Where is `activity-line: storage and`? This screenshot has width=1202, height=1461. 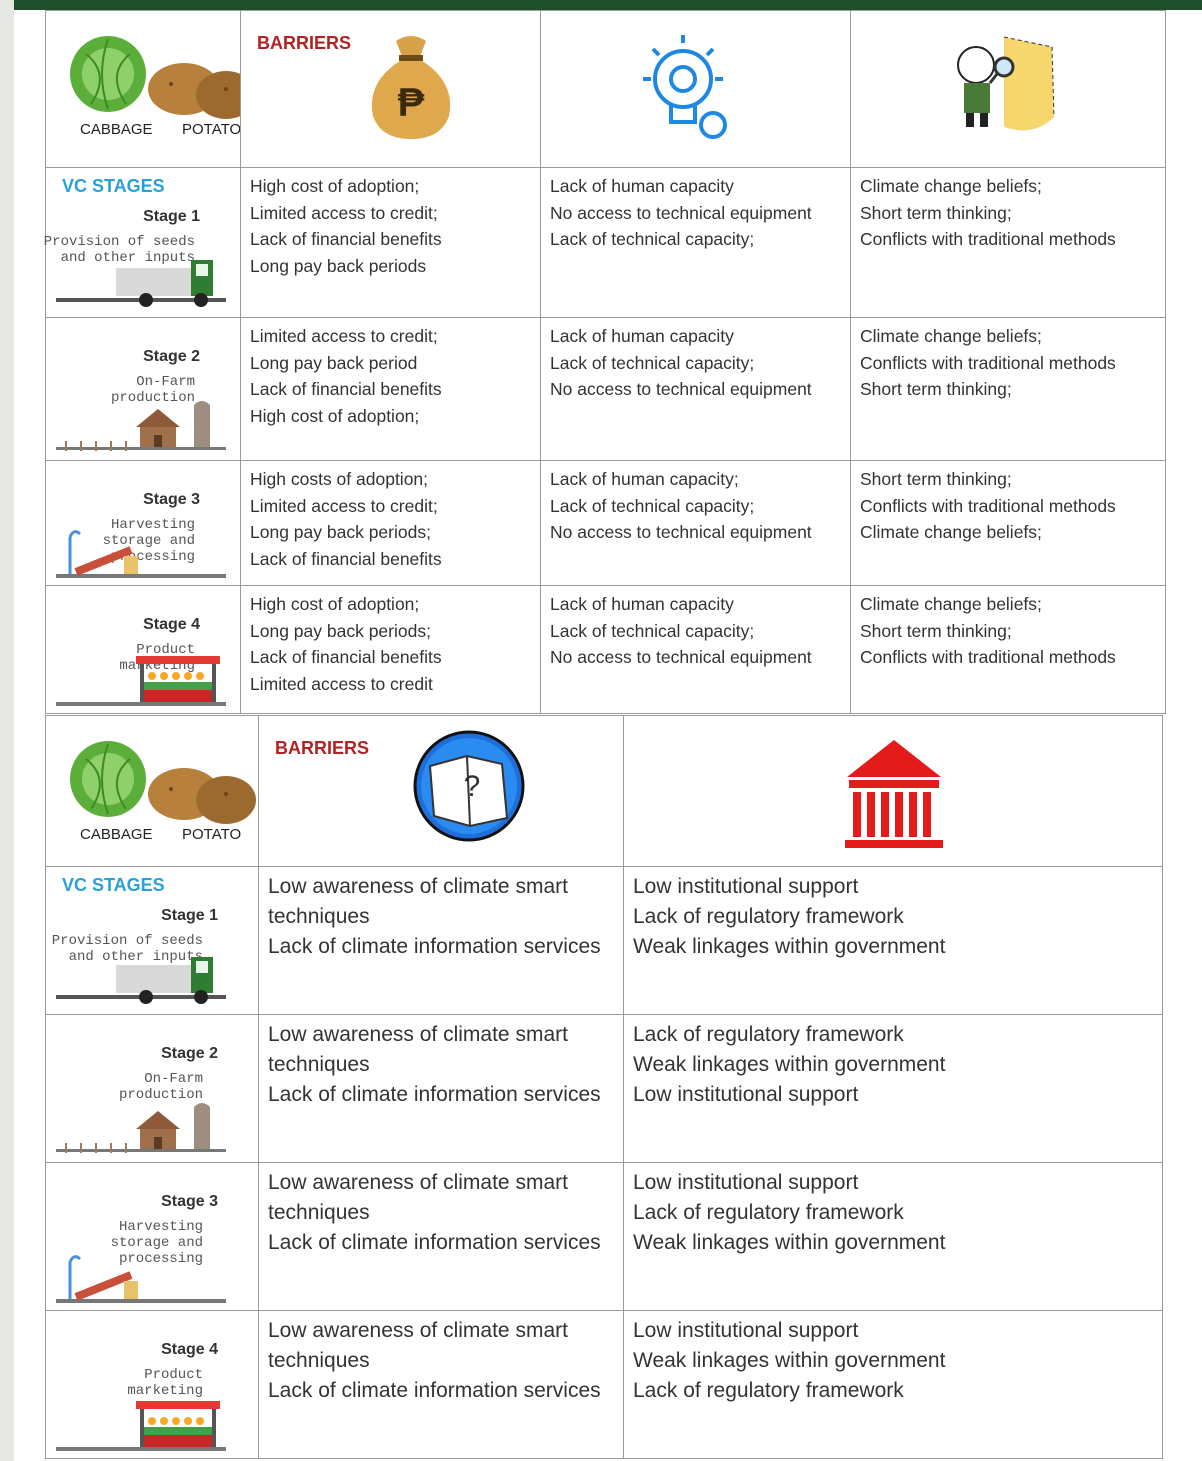
activity-line: storage and is located at coordinates (156, 1243).